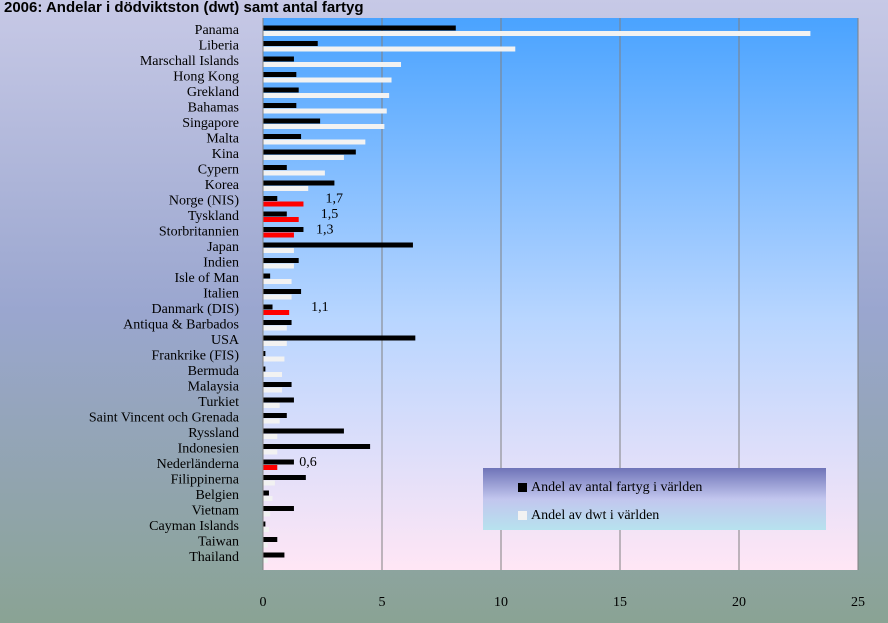 Image resolution: width=888 pixels, height=623 pixels. I want to click on value-label: 1,1, so click(320, 307).